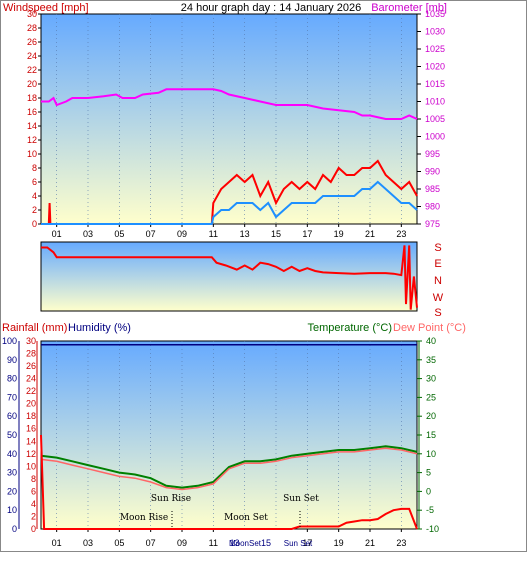 The width and height of the screenshot is (529, 563). What do you see at coordinates (34, 224) in the screenshot?
I see `wind-y-tick: 0` at bounding box center [34, 224].